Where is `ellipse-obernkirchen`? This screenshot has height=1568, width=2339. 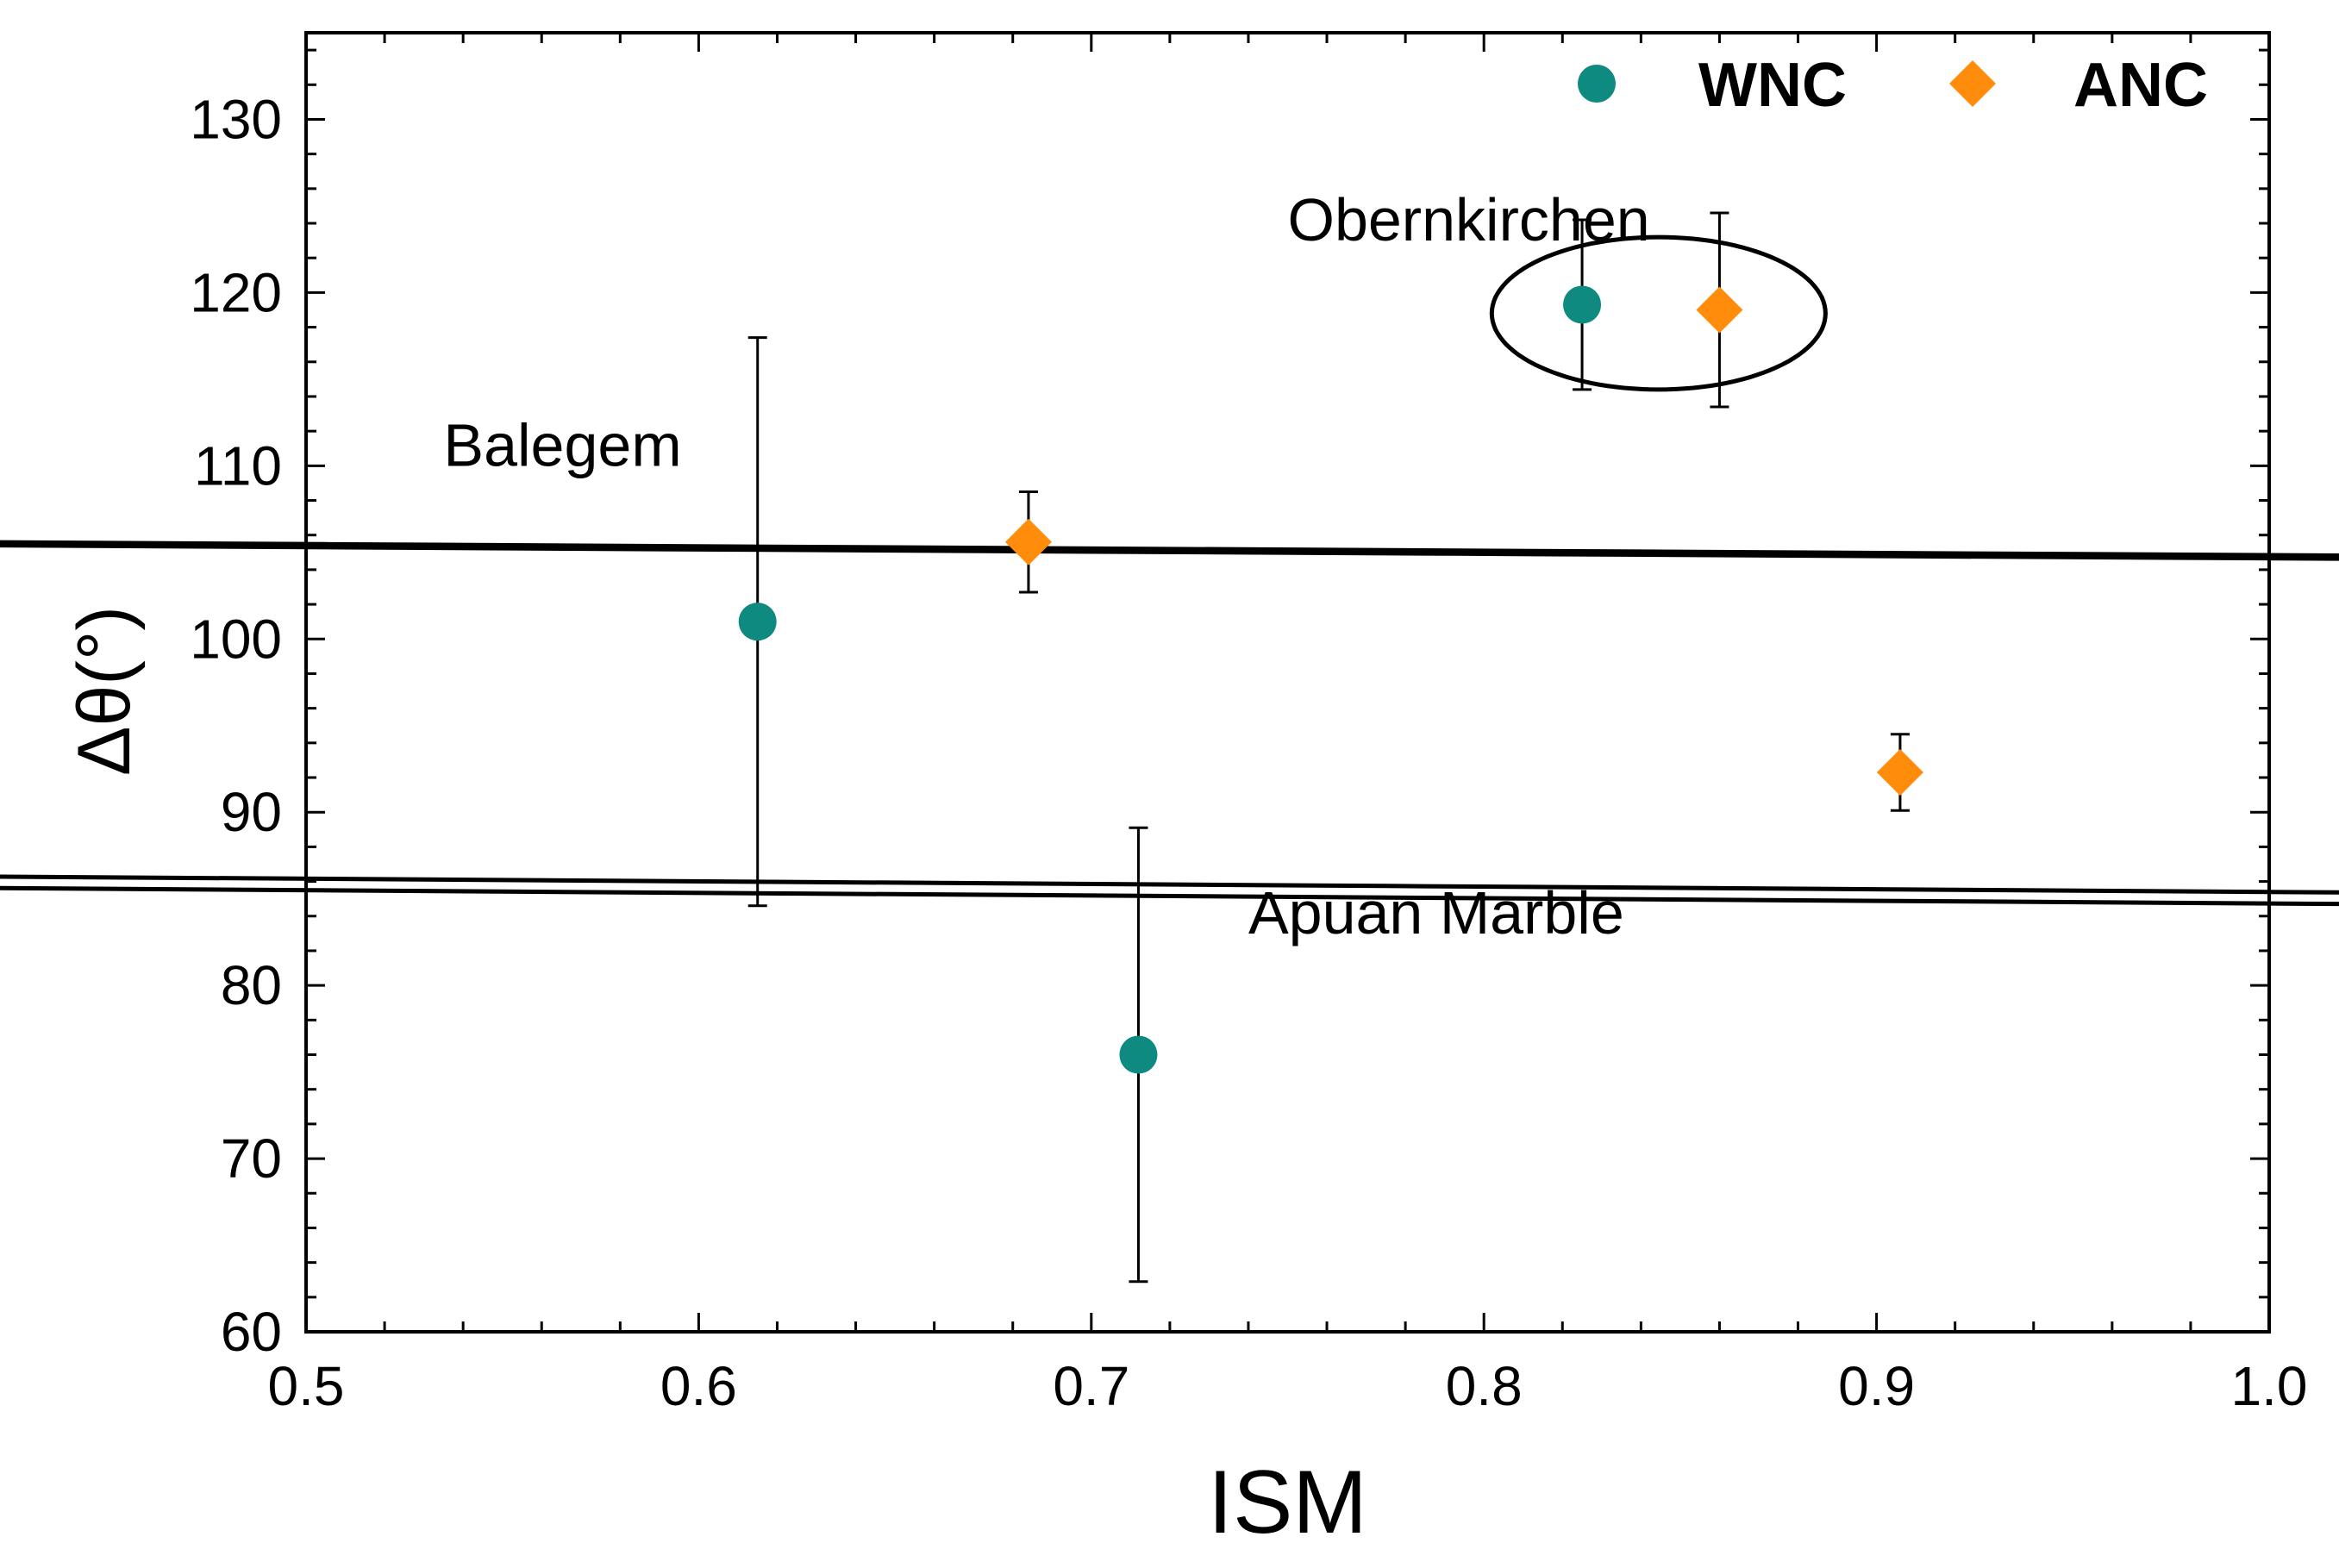
ellipse-obernkirchen is located at coordinates (1658, 313).